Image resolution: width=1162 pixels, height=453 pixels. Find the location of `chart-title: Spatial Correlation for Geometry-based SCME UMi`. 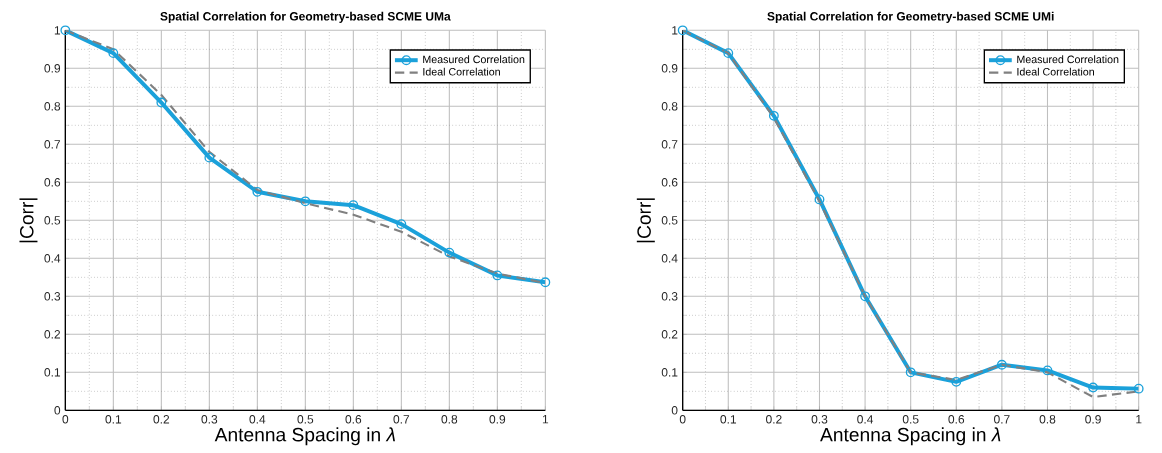

chart-title: Spatial Correlation for Geometry-based SCME UMi is located at coordinates (910, 17).